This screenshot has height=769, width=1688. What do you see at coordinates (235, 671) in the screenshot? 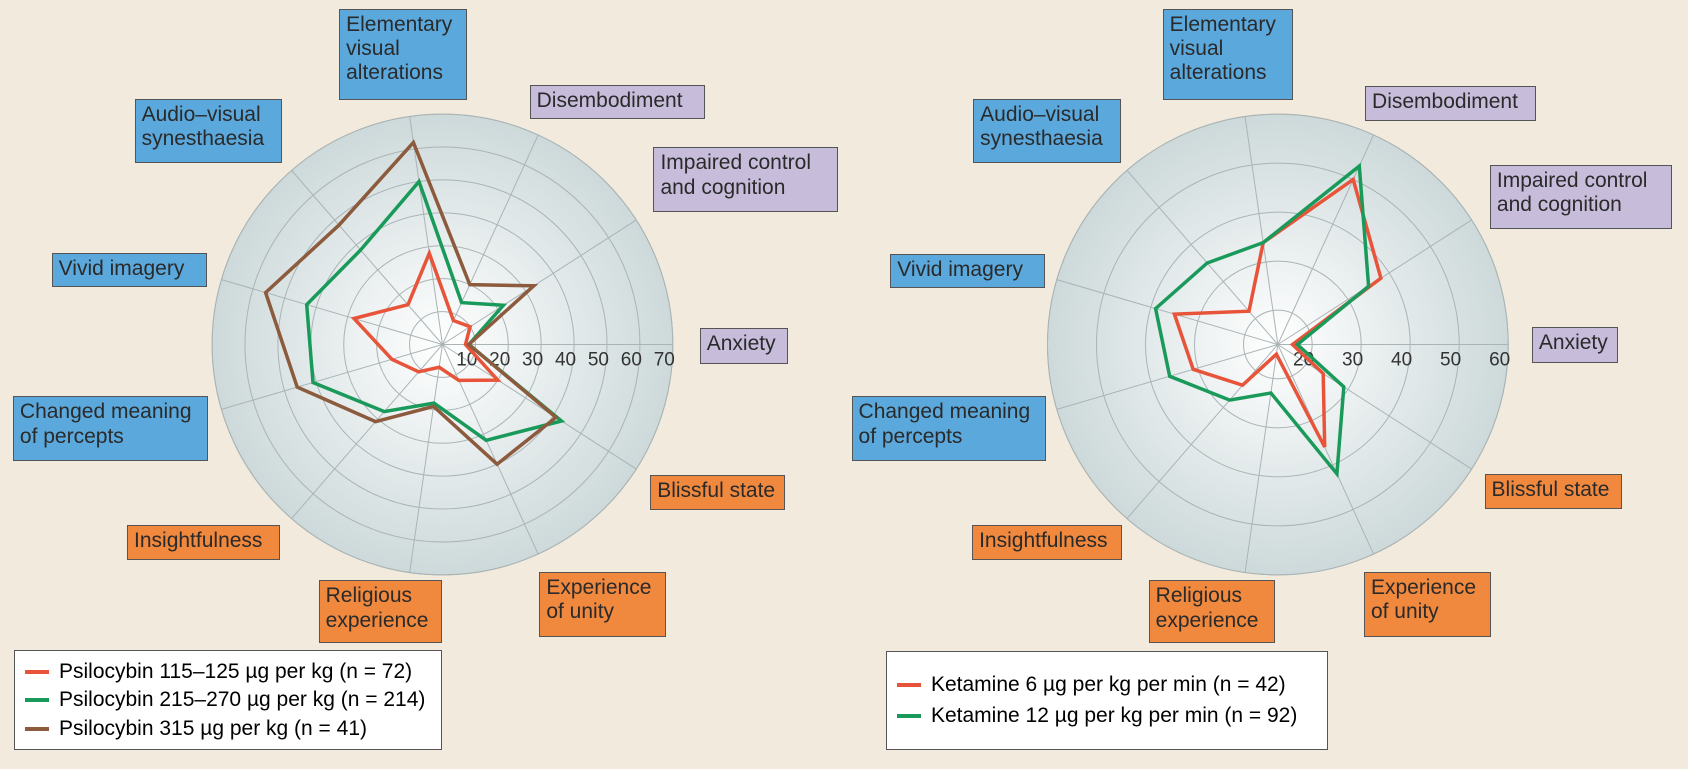
I see `legend-label: Psilocybin 115–125 µg per kg (n = 72)` at bounding box center [235, 671].